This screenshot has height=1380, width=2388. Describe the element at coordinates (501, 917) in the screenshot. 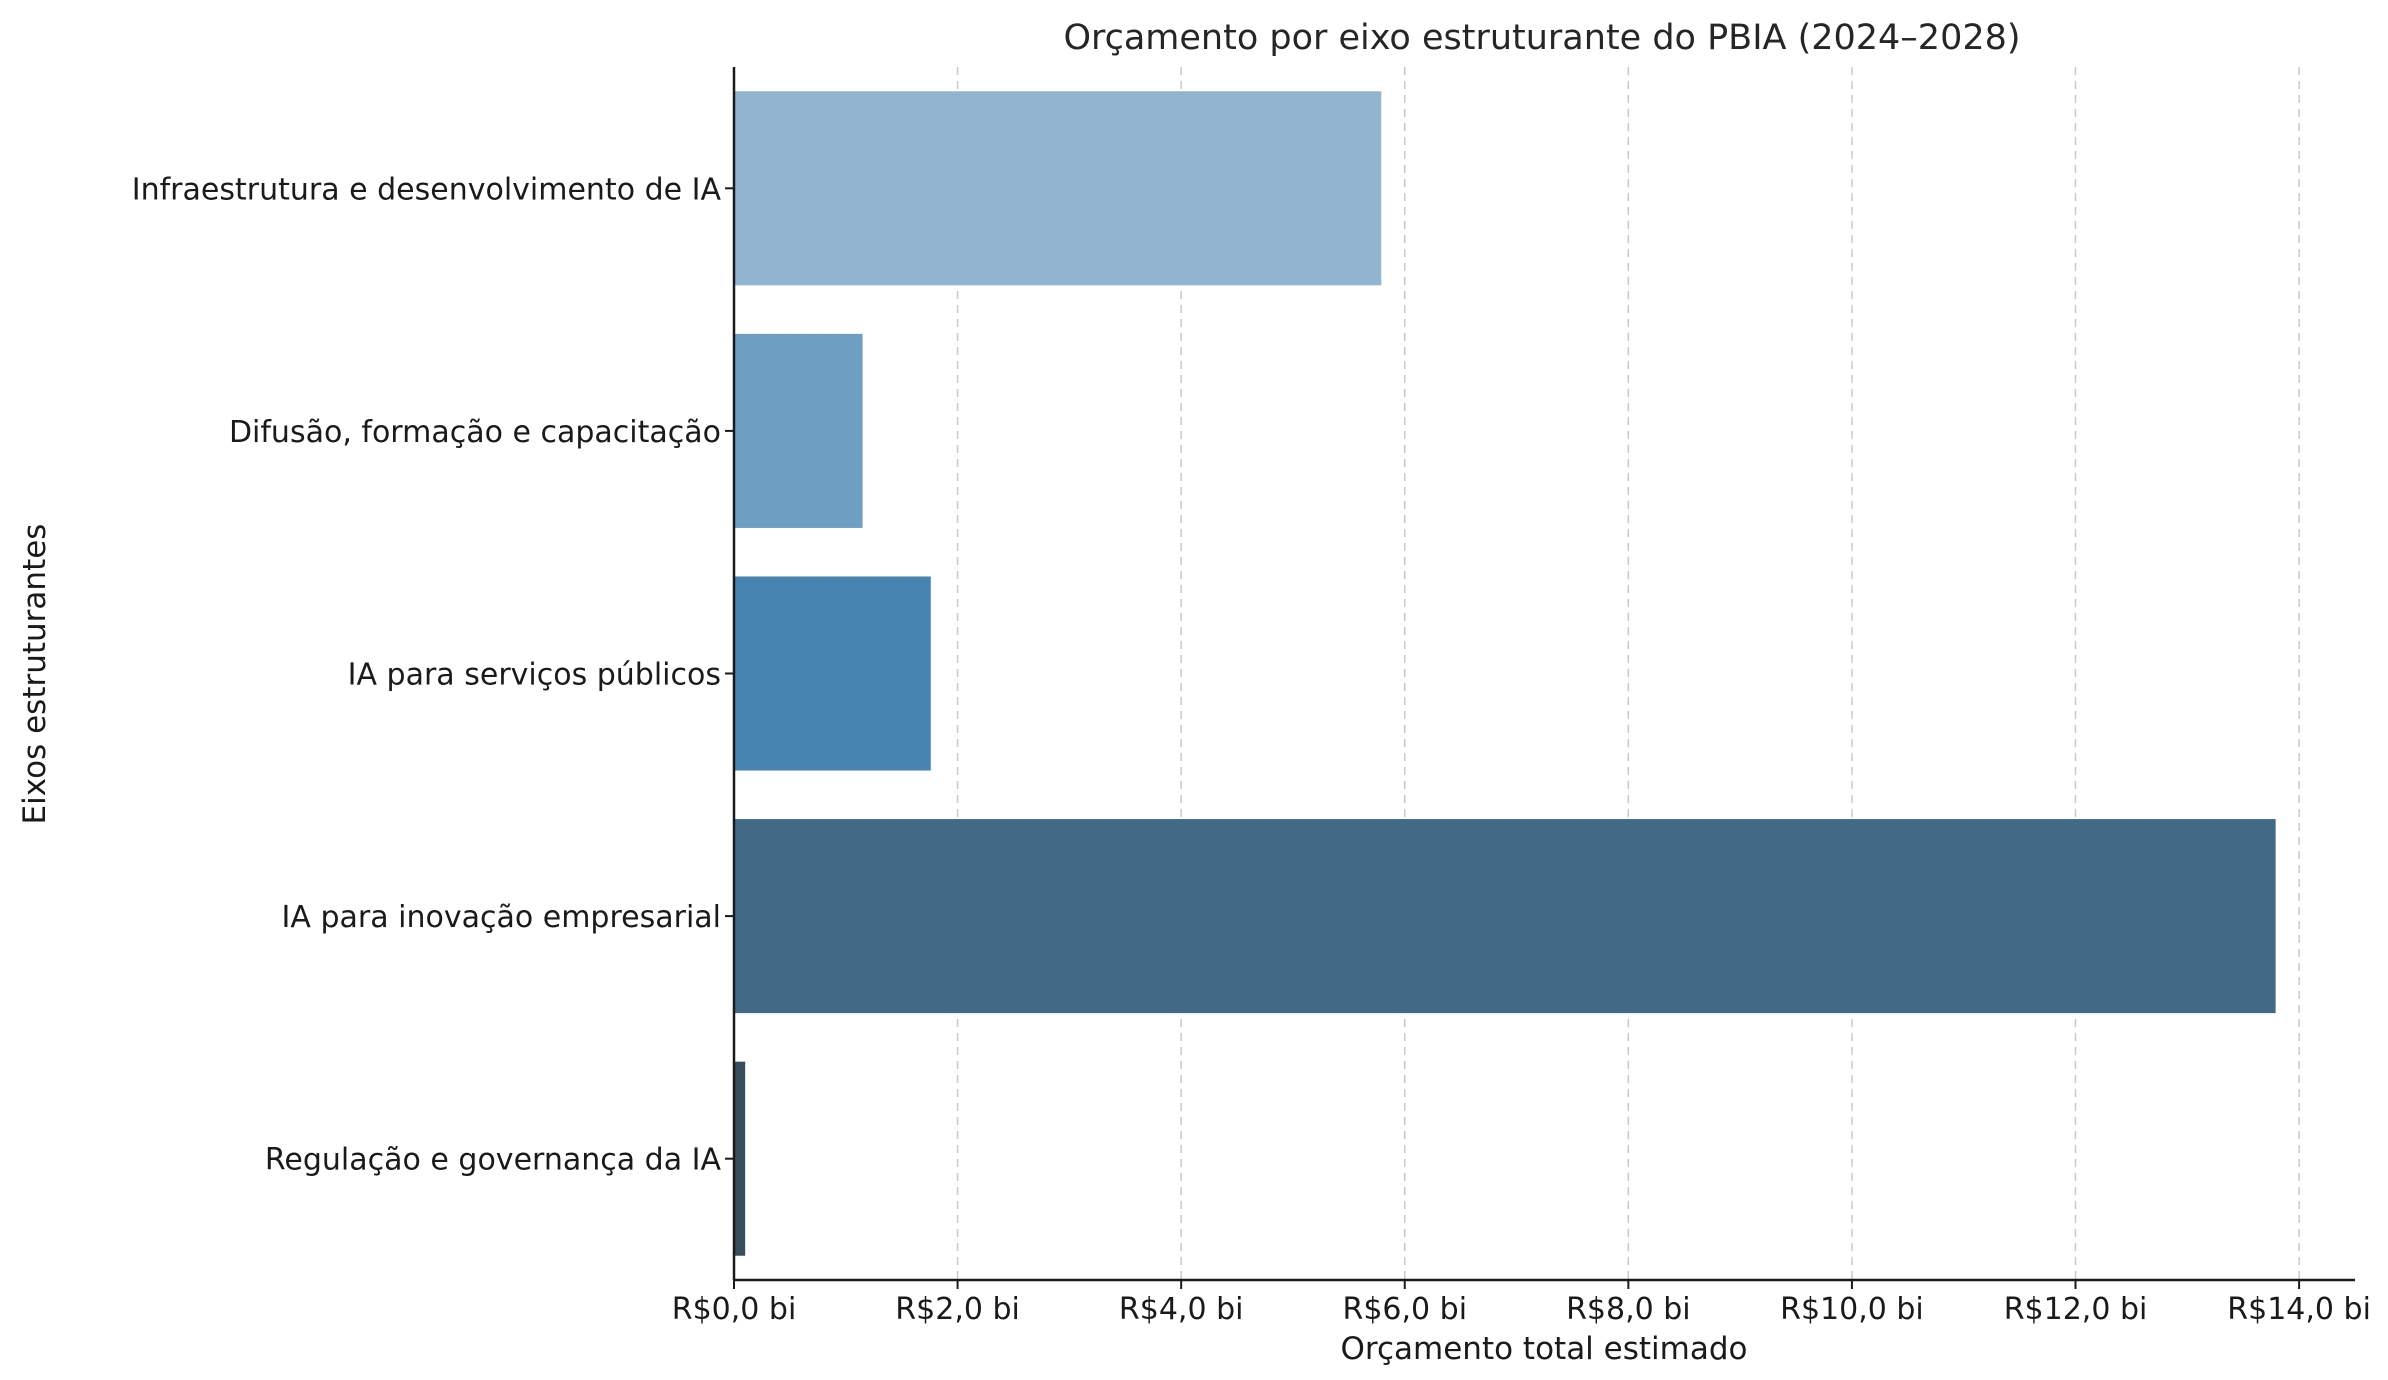

I see `y-tick-label: IA para inovação empresarial` at that location.